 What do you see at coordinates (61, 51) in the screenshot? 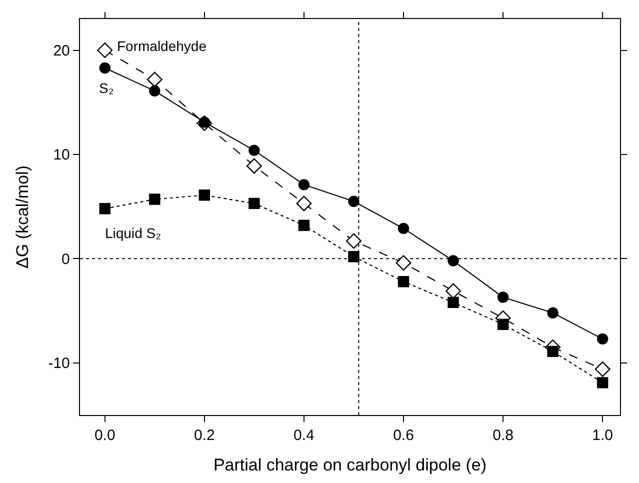
I see `y-tick-label: 20` at bounding box center [61, 51].